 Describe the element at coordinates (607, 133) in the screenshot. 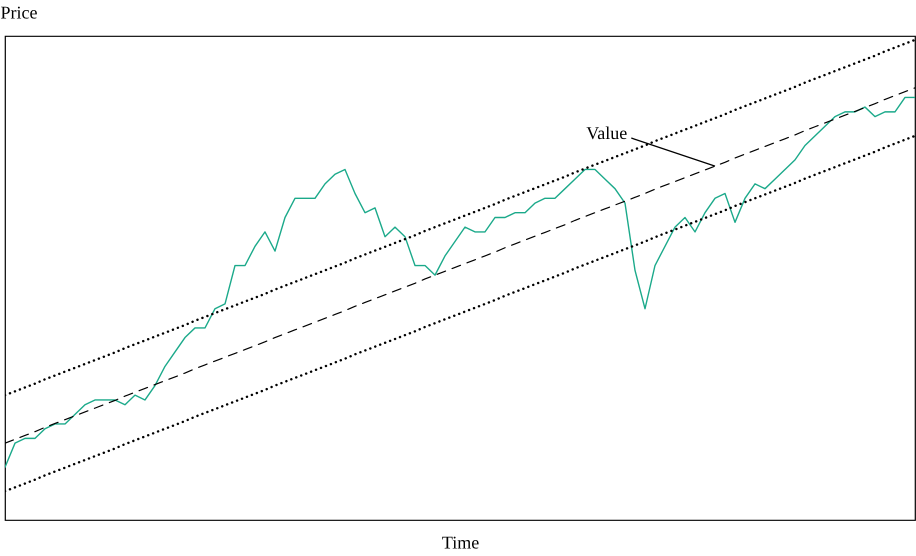

I see `annotation: Value` at that location.